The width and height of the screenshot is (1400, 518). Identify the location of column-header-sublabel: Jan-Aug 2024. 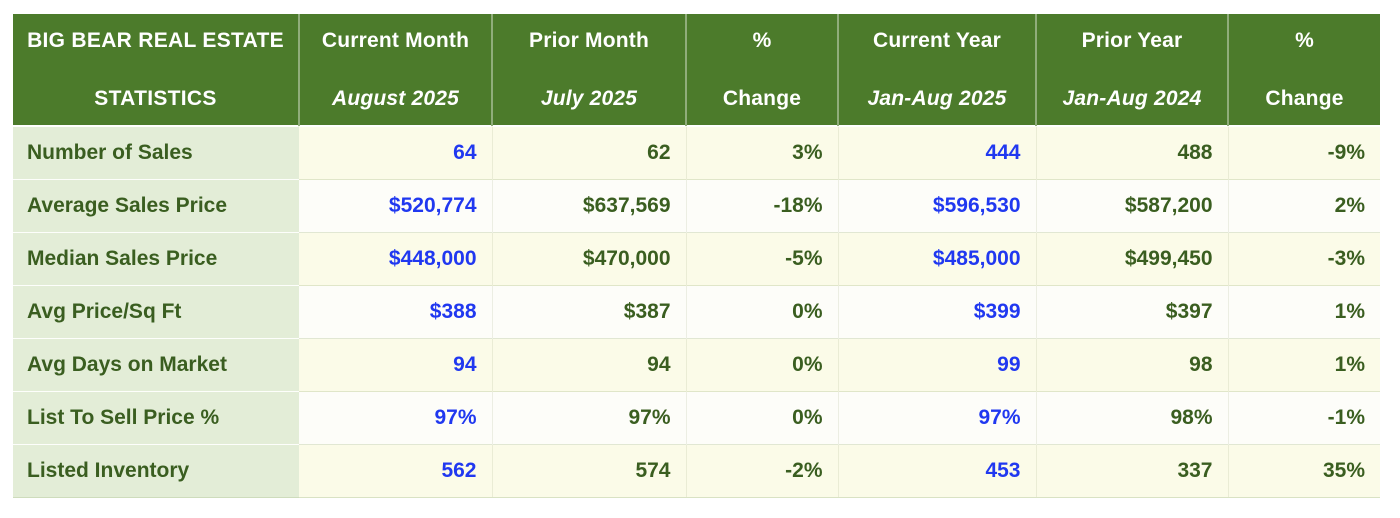
(1132, 98).